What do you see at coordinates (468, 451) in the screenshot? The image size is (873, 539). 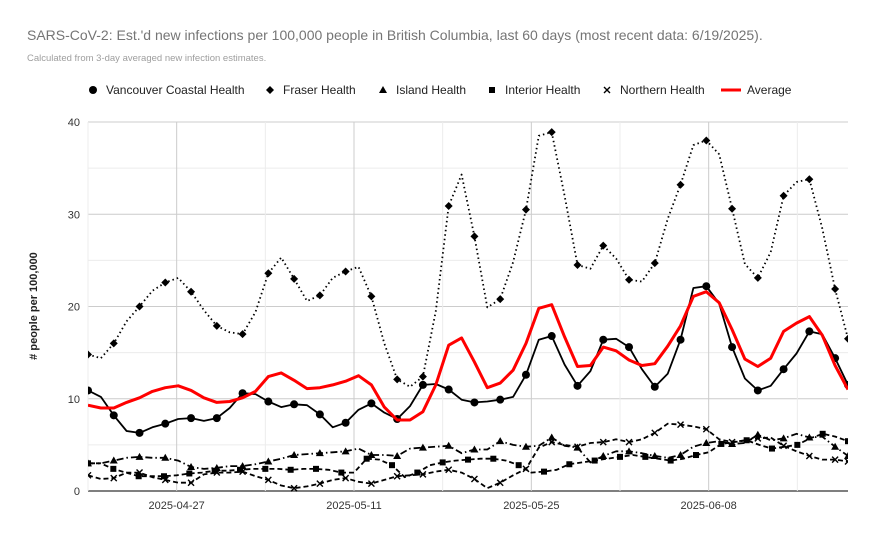 I see `island-health-line` at bounding box center [468, 451].